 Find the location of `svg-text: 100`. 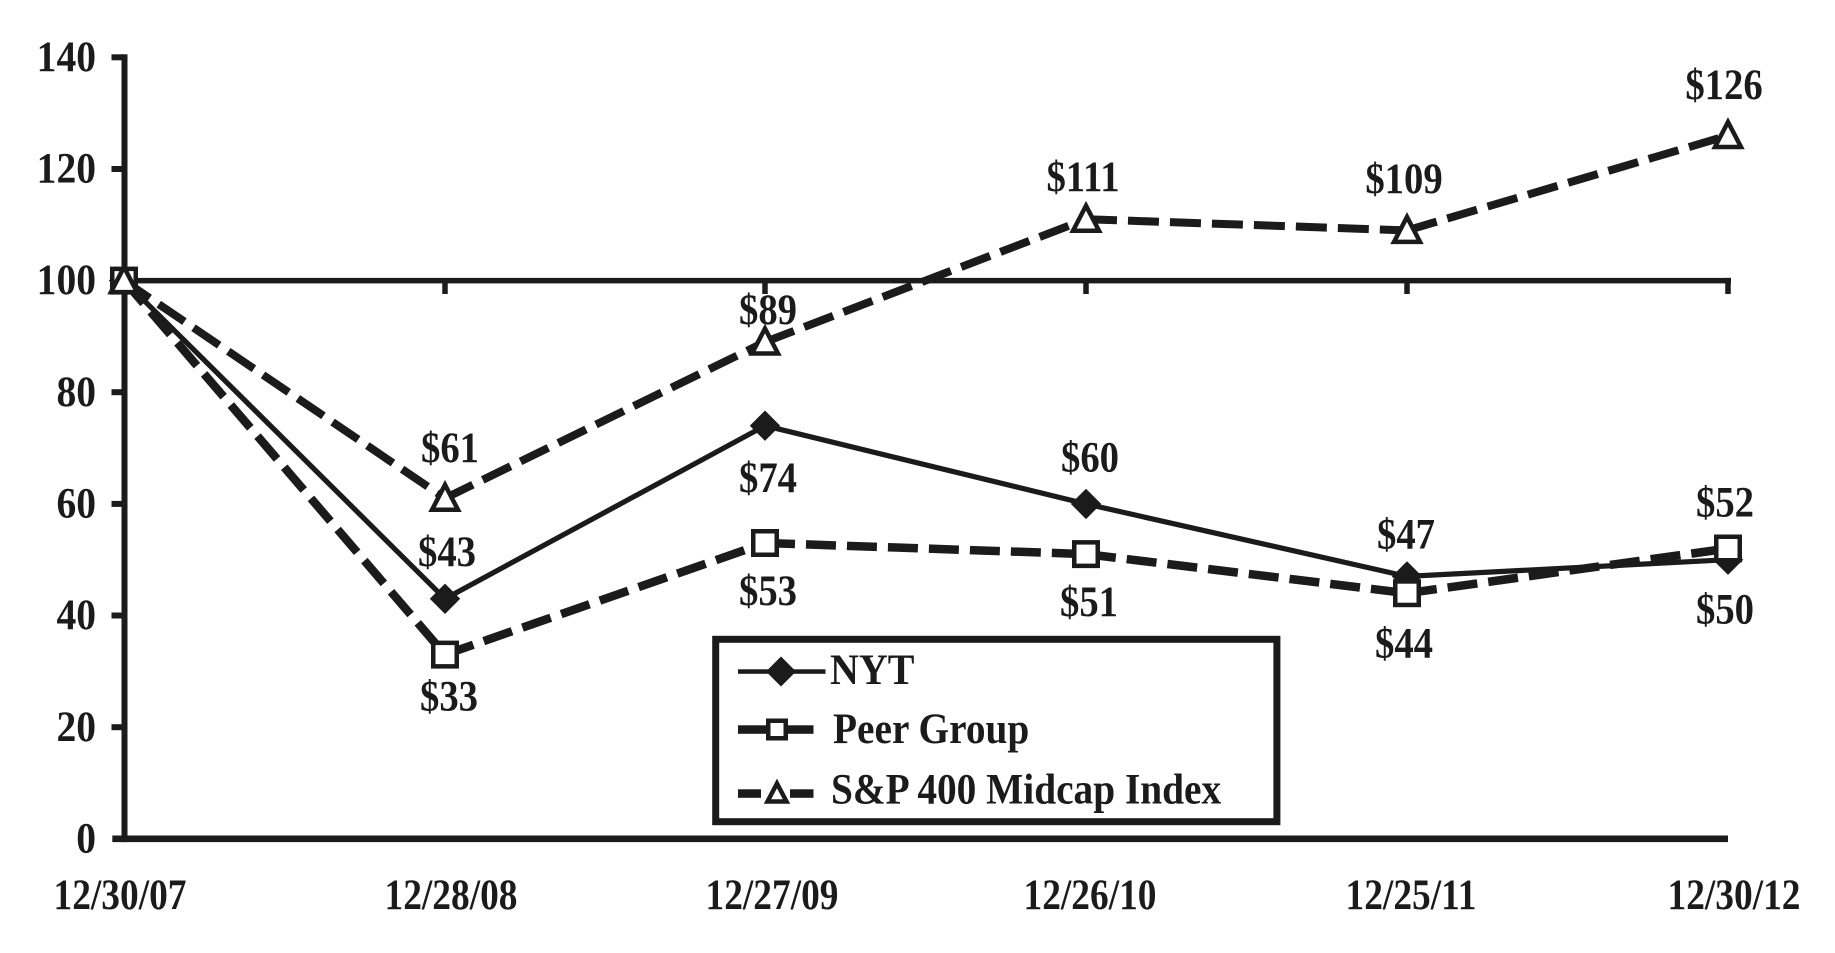

svg-text: 100 is located at coordinates (66, 280).